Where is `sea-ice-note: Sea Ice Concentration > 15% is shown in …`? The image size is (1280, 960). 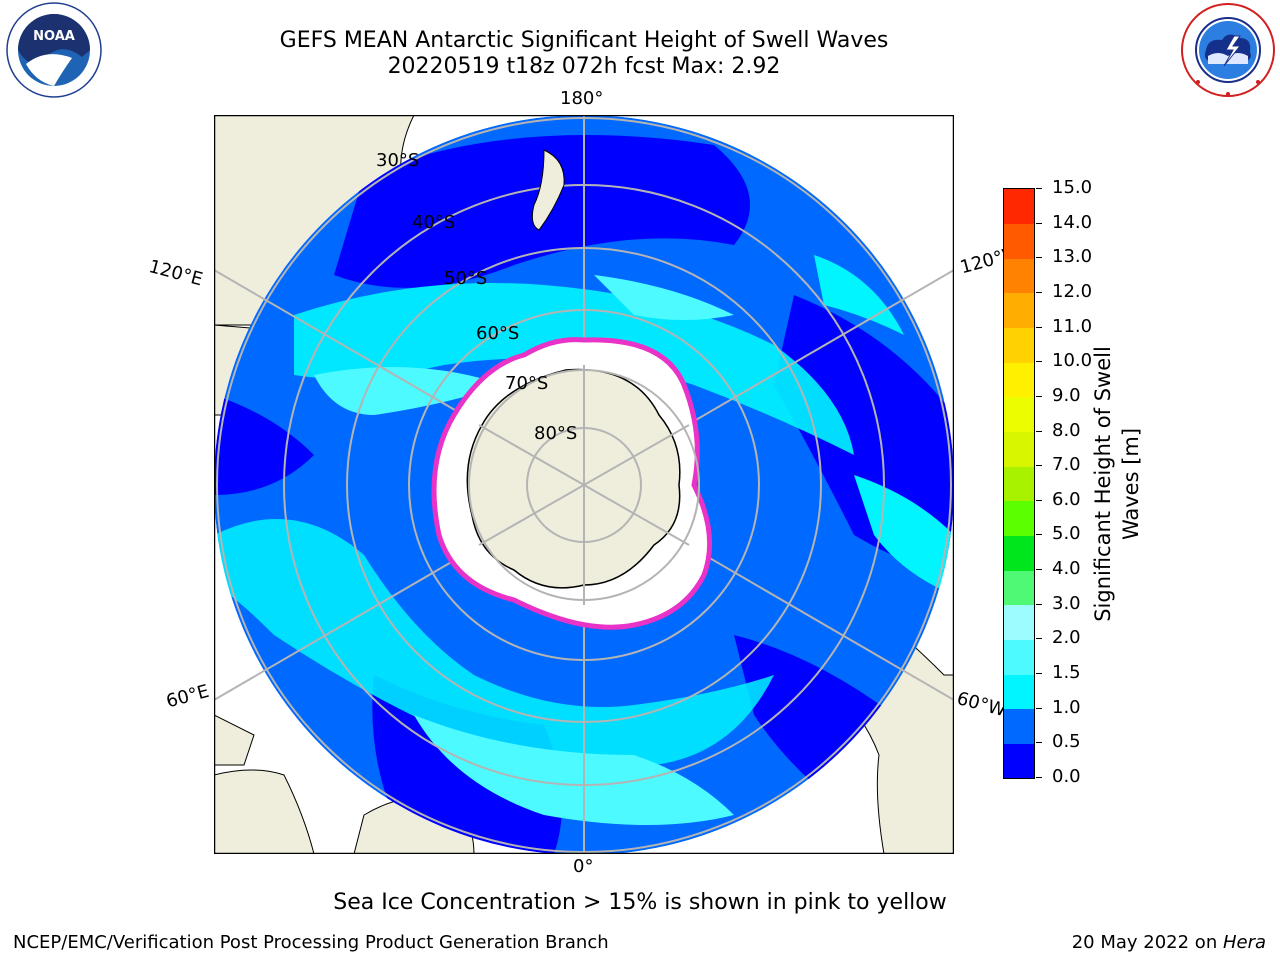
sea-ice-note: Sea Ice Concentration > 15% is shown in … is located at coordinates (640, 902).